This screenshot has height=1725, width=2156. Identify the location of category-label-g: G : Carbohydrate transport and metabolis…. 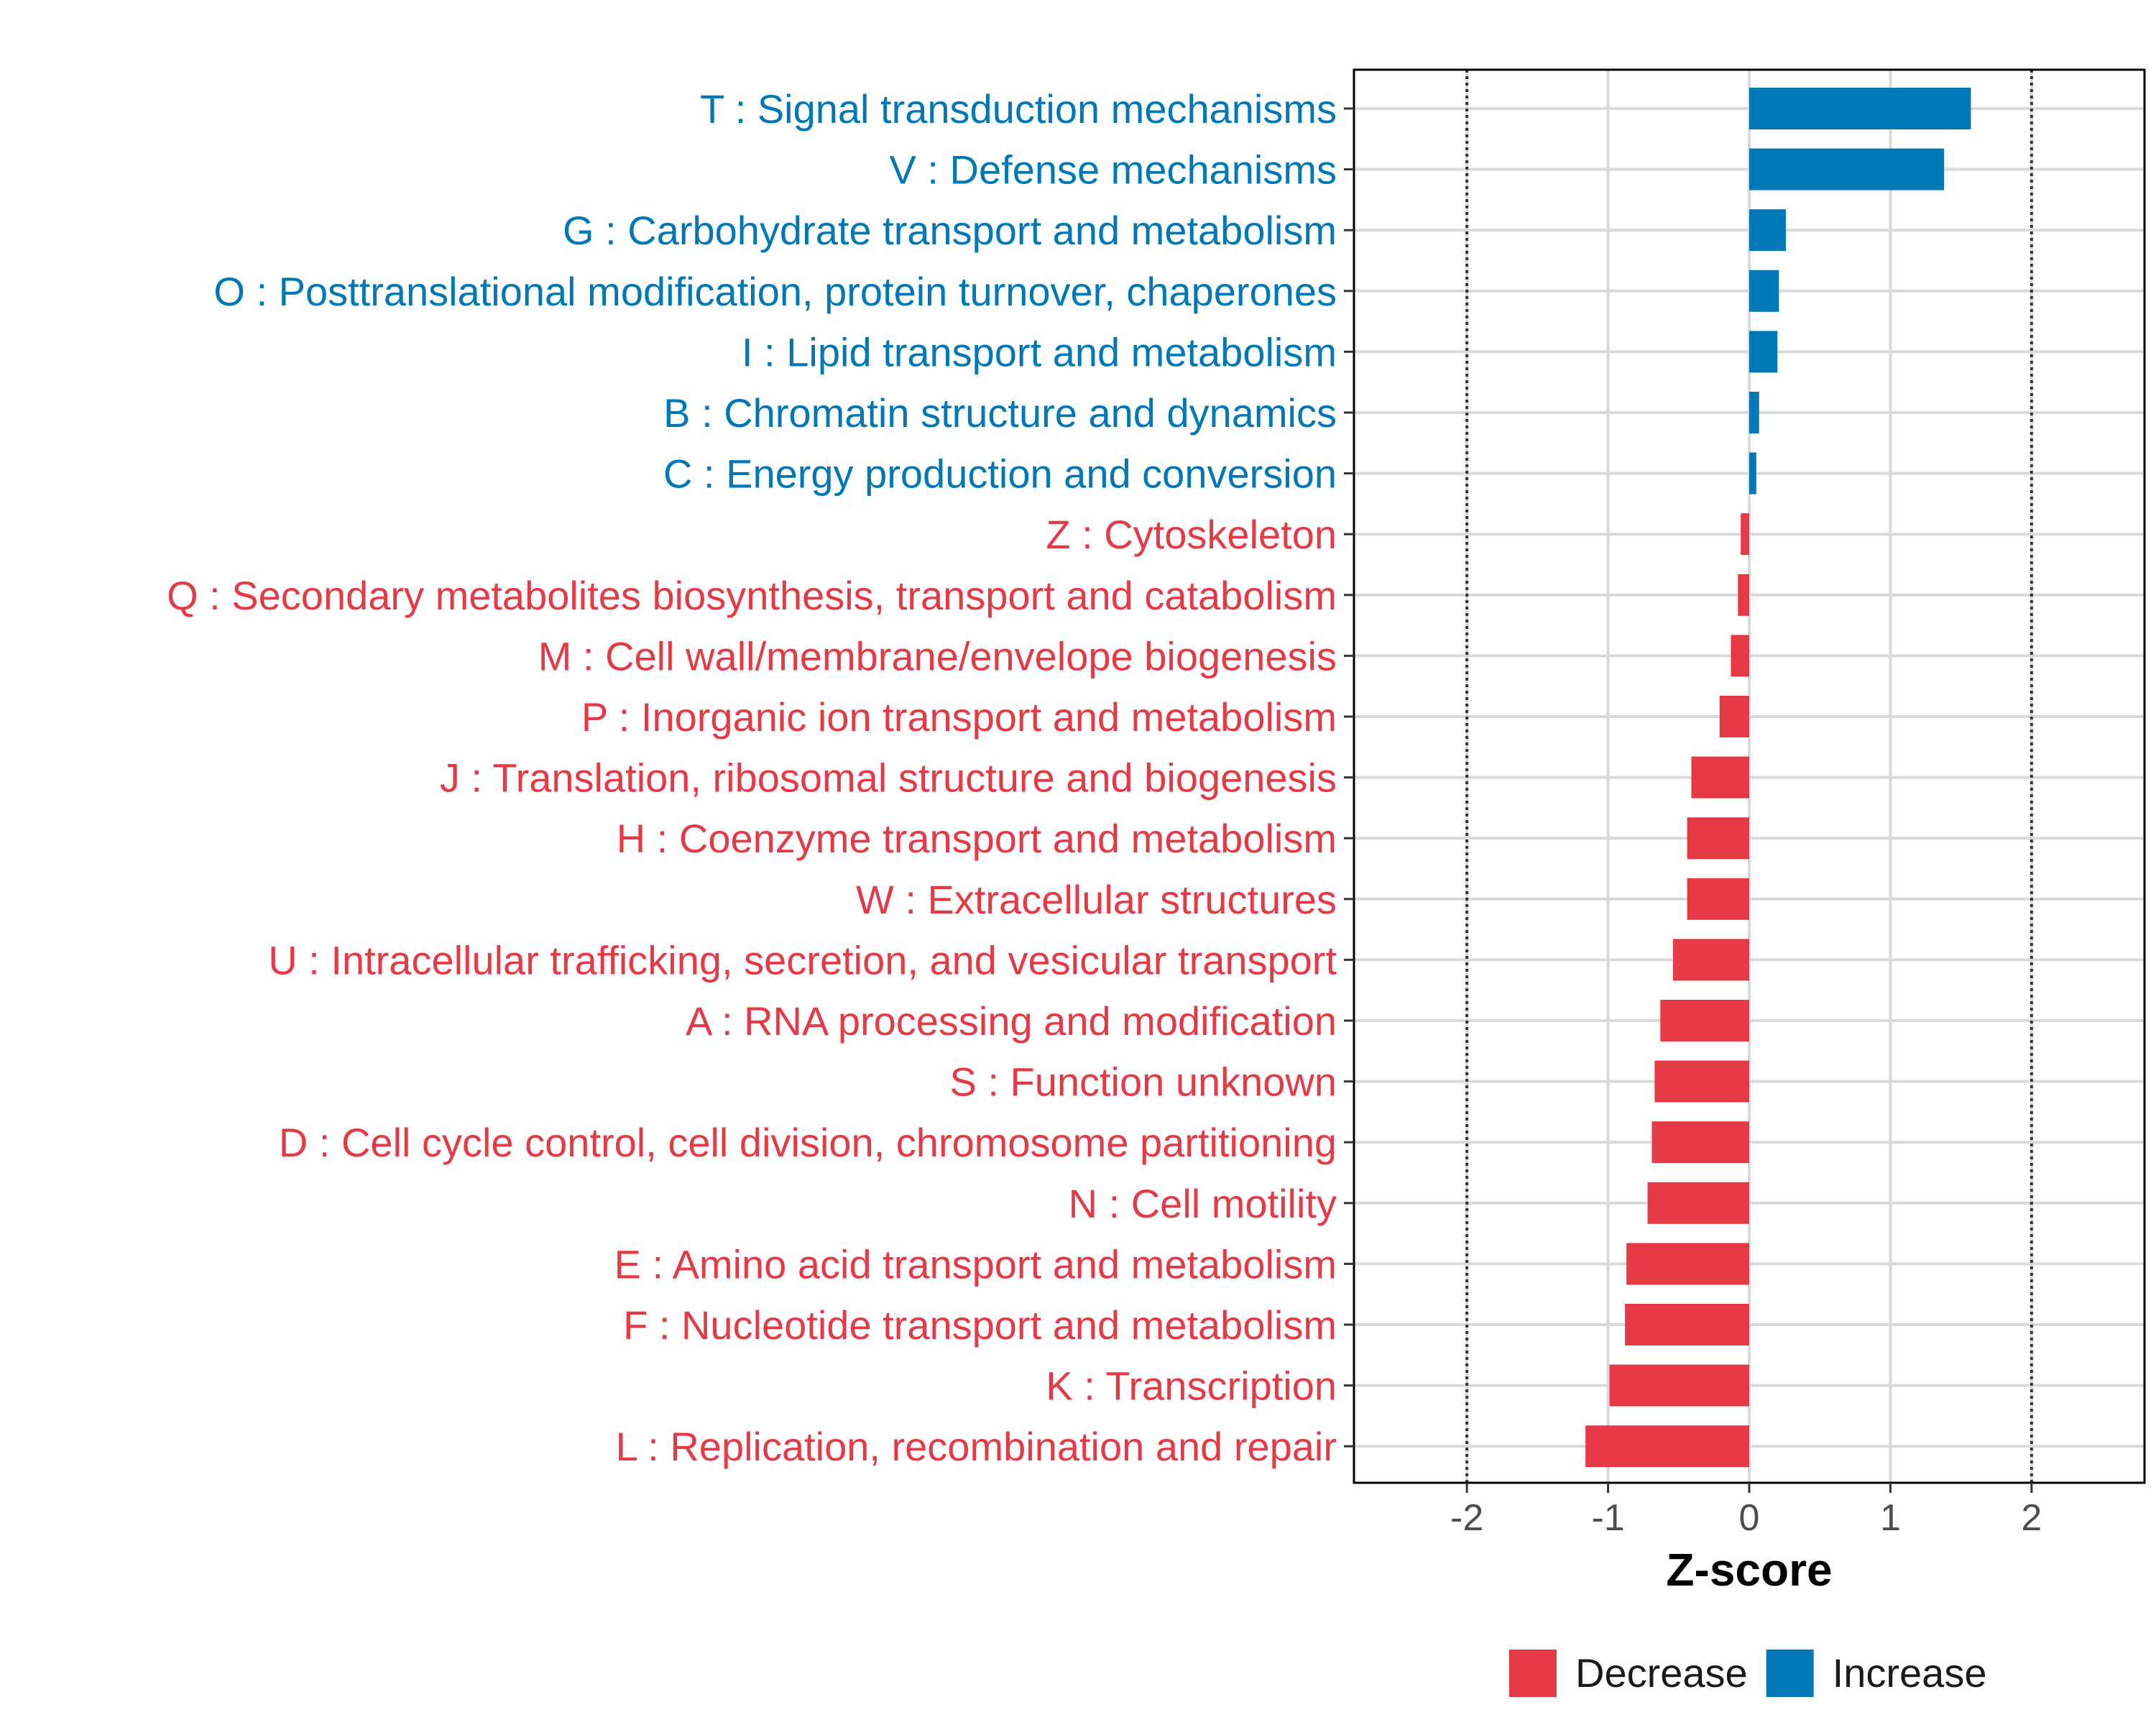
(950, 230).